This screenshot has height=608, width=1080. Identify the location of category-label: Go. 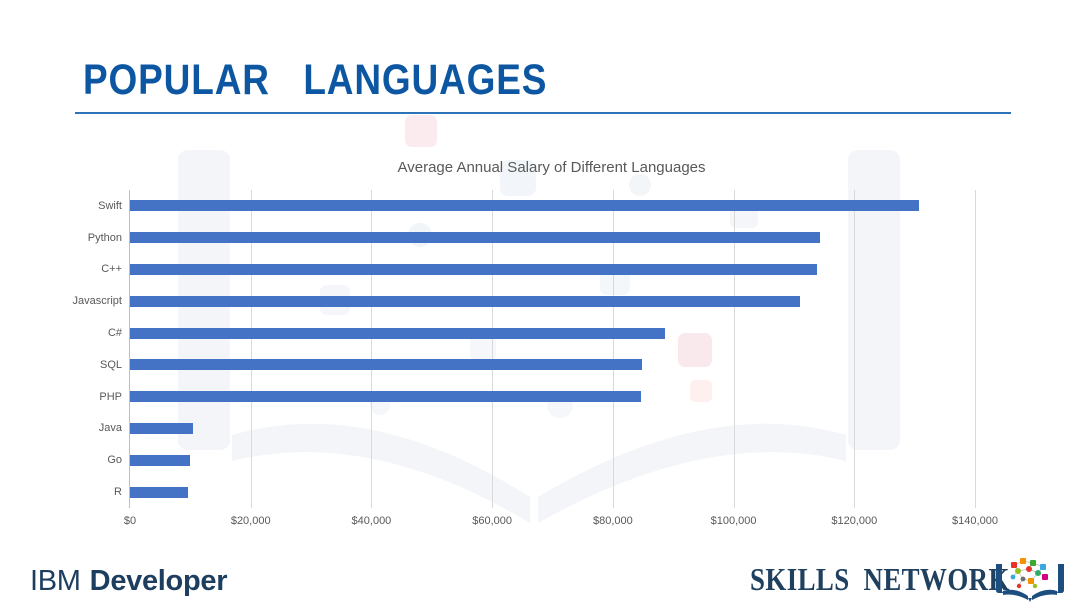
(114, 460).